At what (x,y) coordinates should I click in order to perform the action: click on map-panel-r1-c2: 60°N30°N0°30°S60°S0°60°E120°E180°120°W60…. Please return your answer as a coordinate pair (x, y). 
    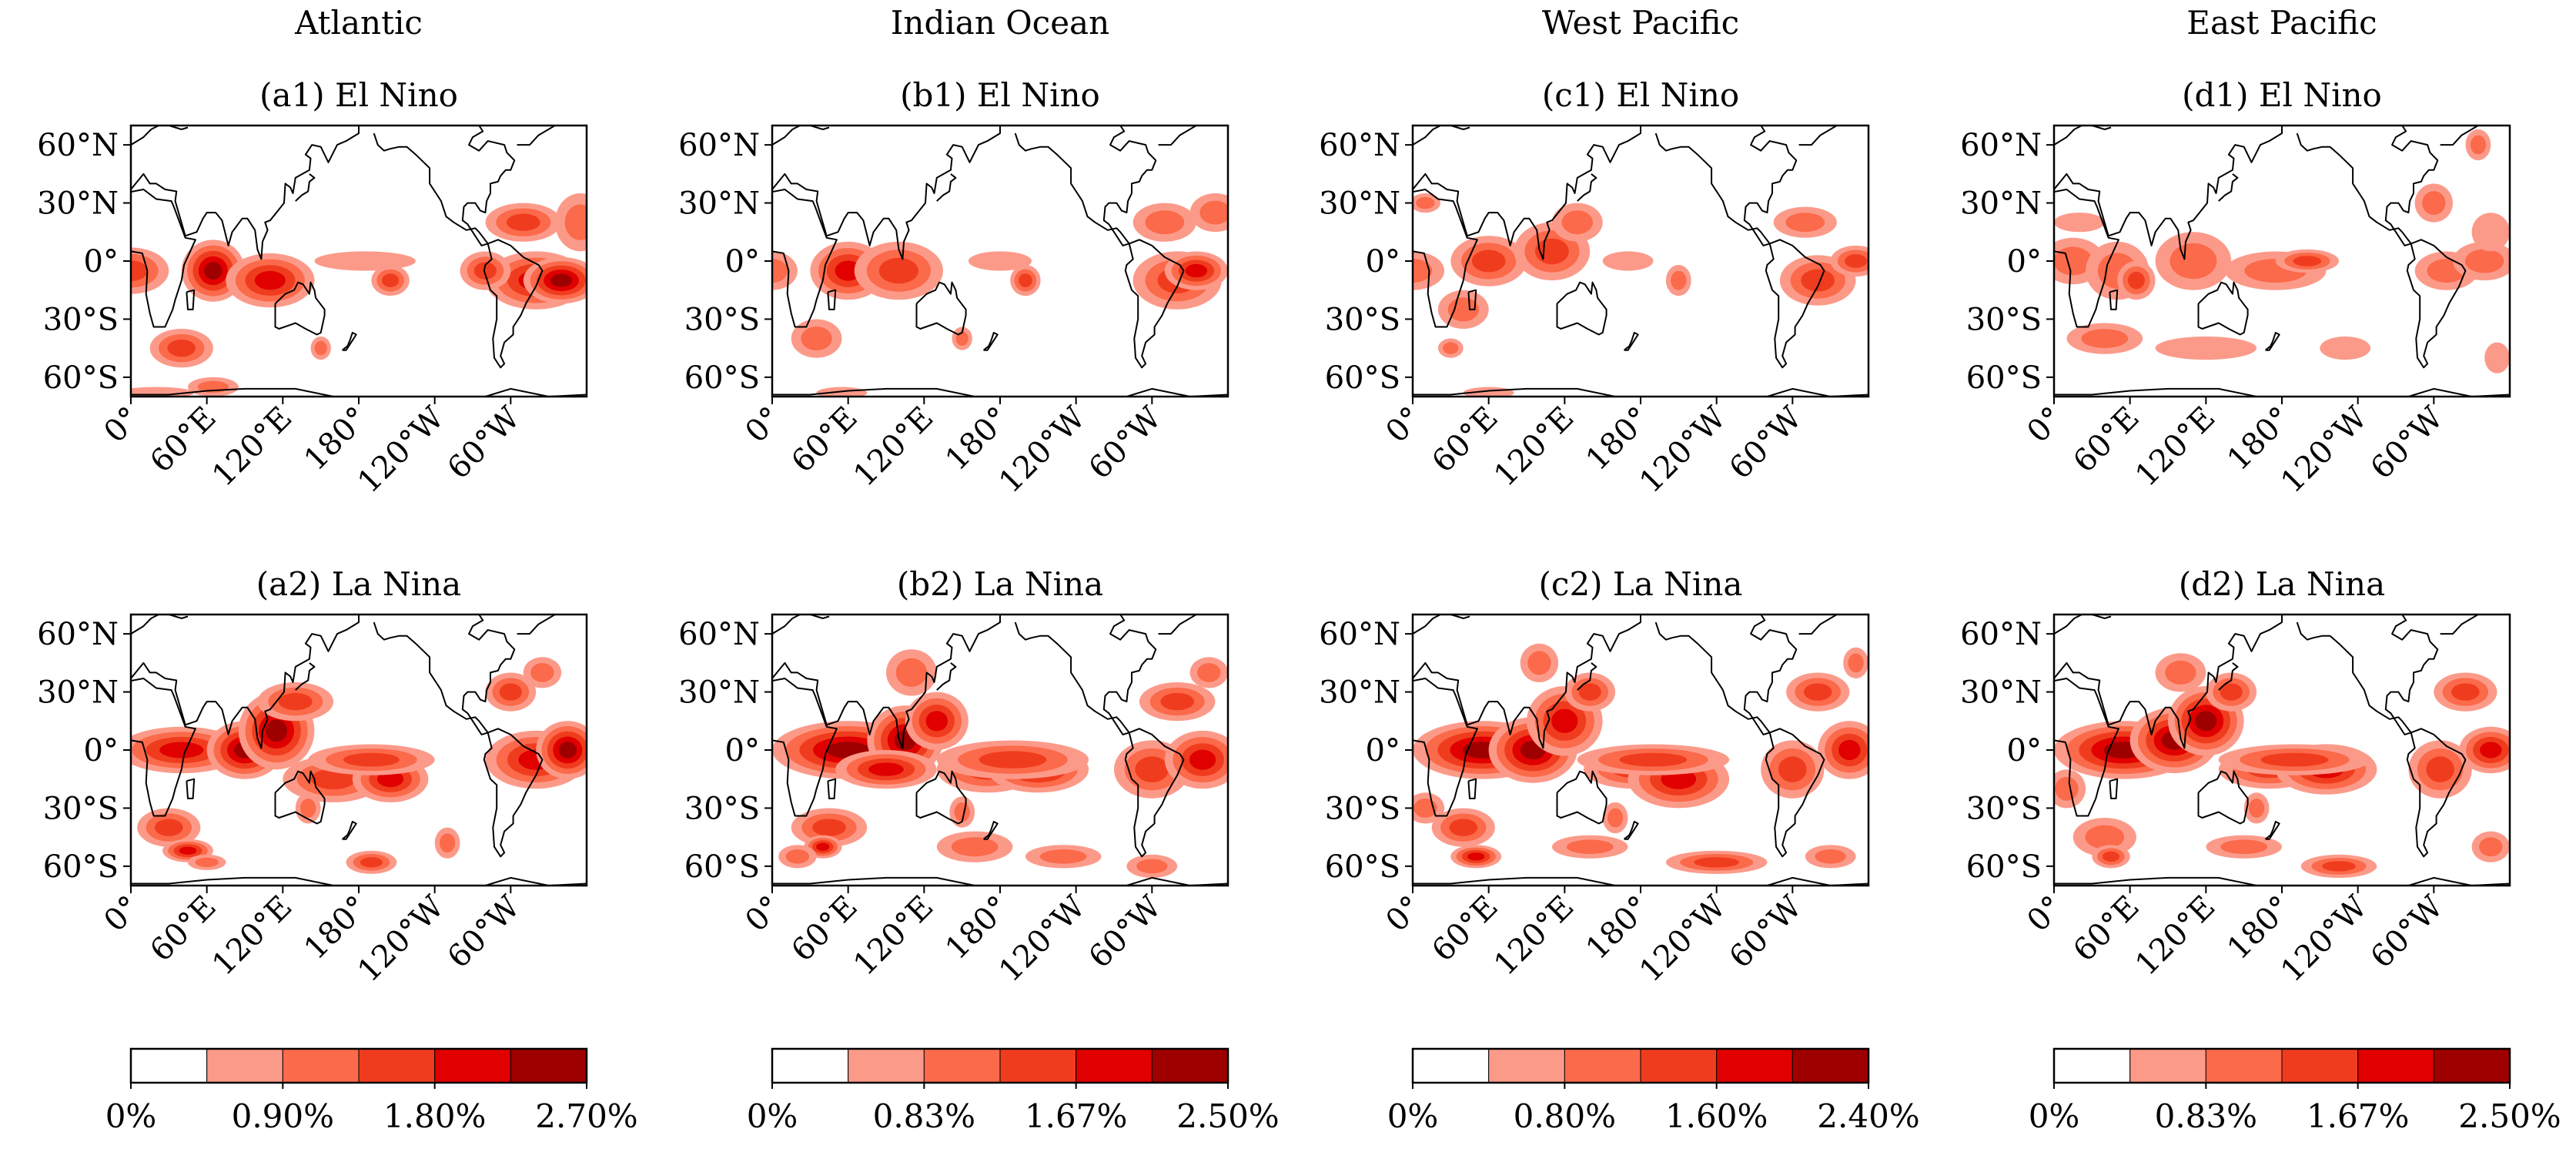
    Looking at the image, I should click on (953, 312).